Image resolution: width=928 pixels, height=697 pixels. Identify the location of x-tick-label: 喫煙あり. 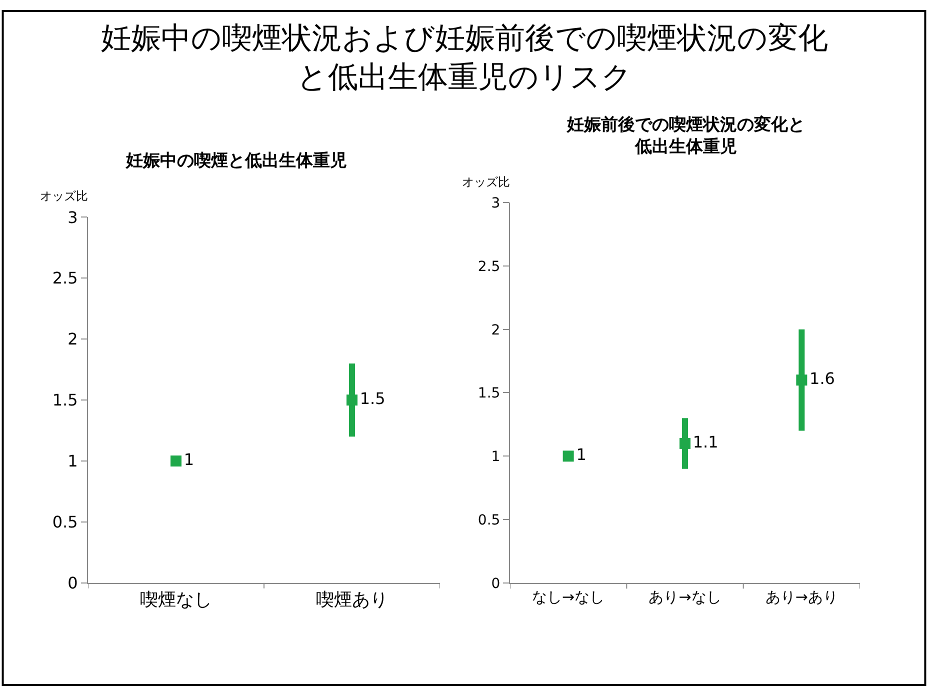
(352, 600).